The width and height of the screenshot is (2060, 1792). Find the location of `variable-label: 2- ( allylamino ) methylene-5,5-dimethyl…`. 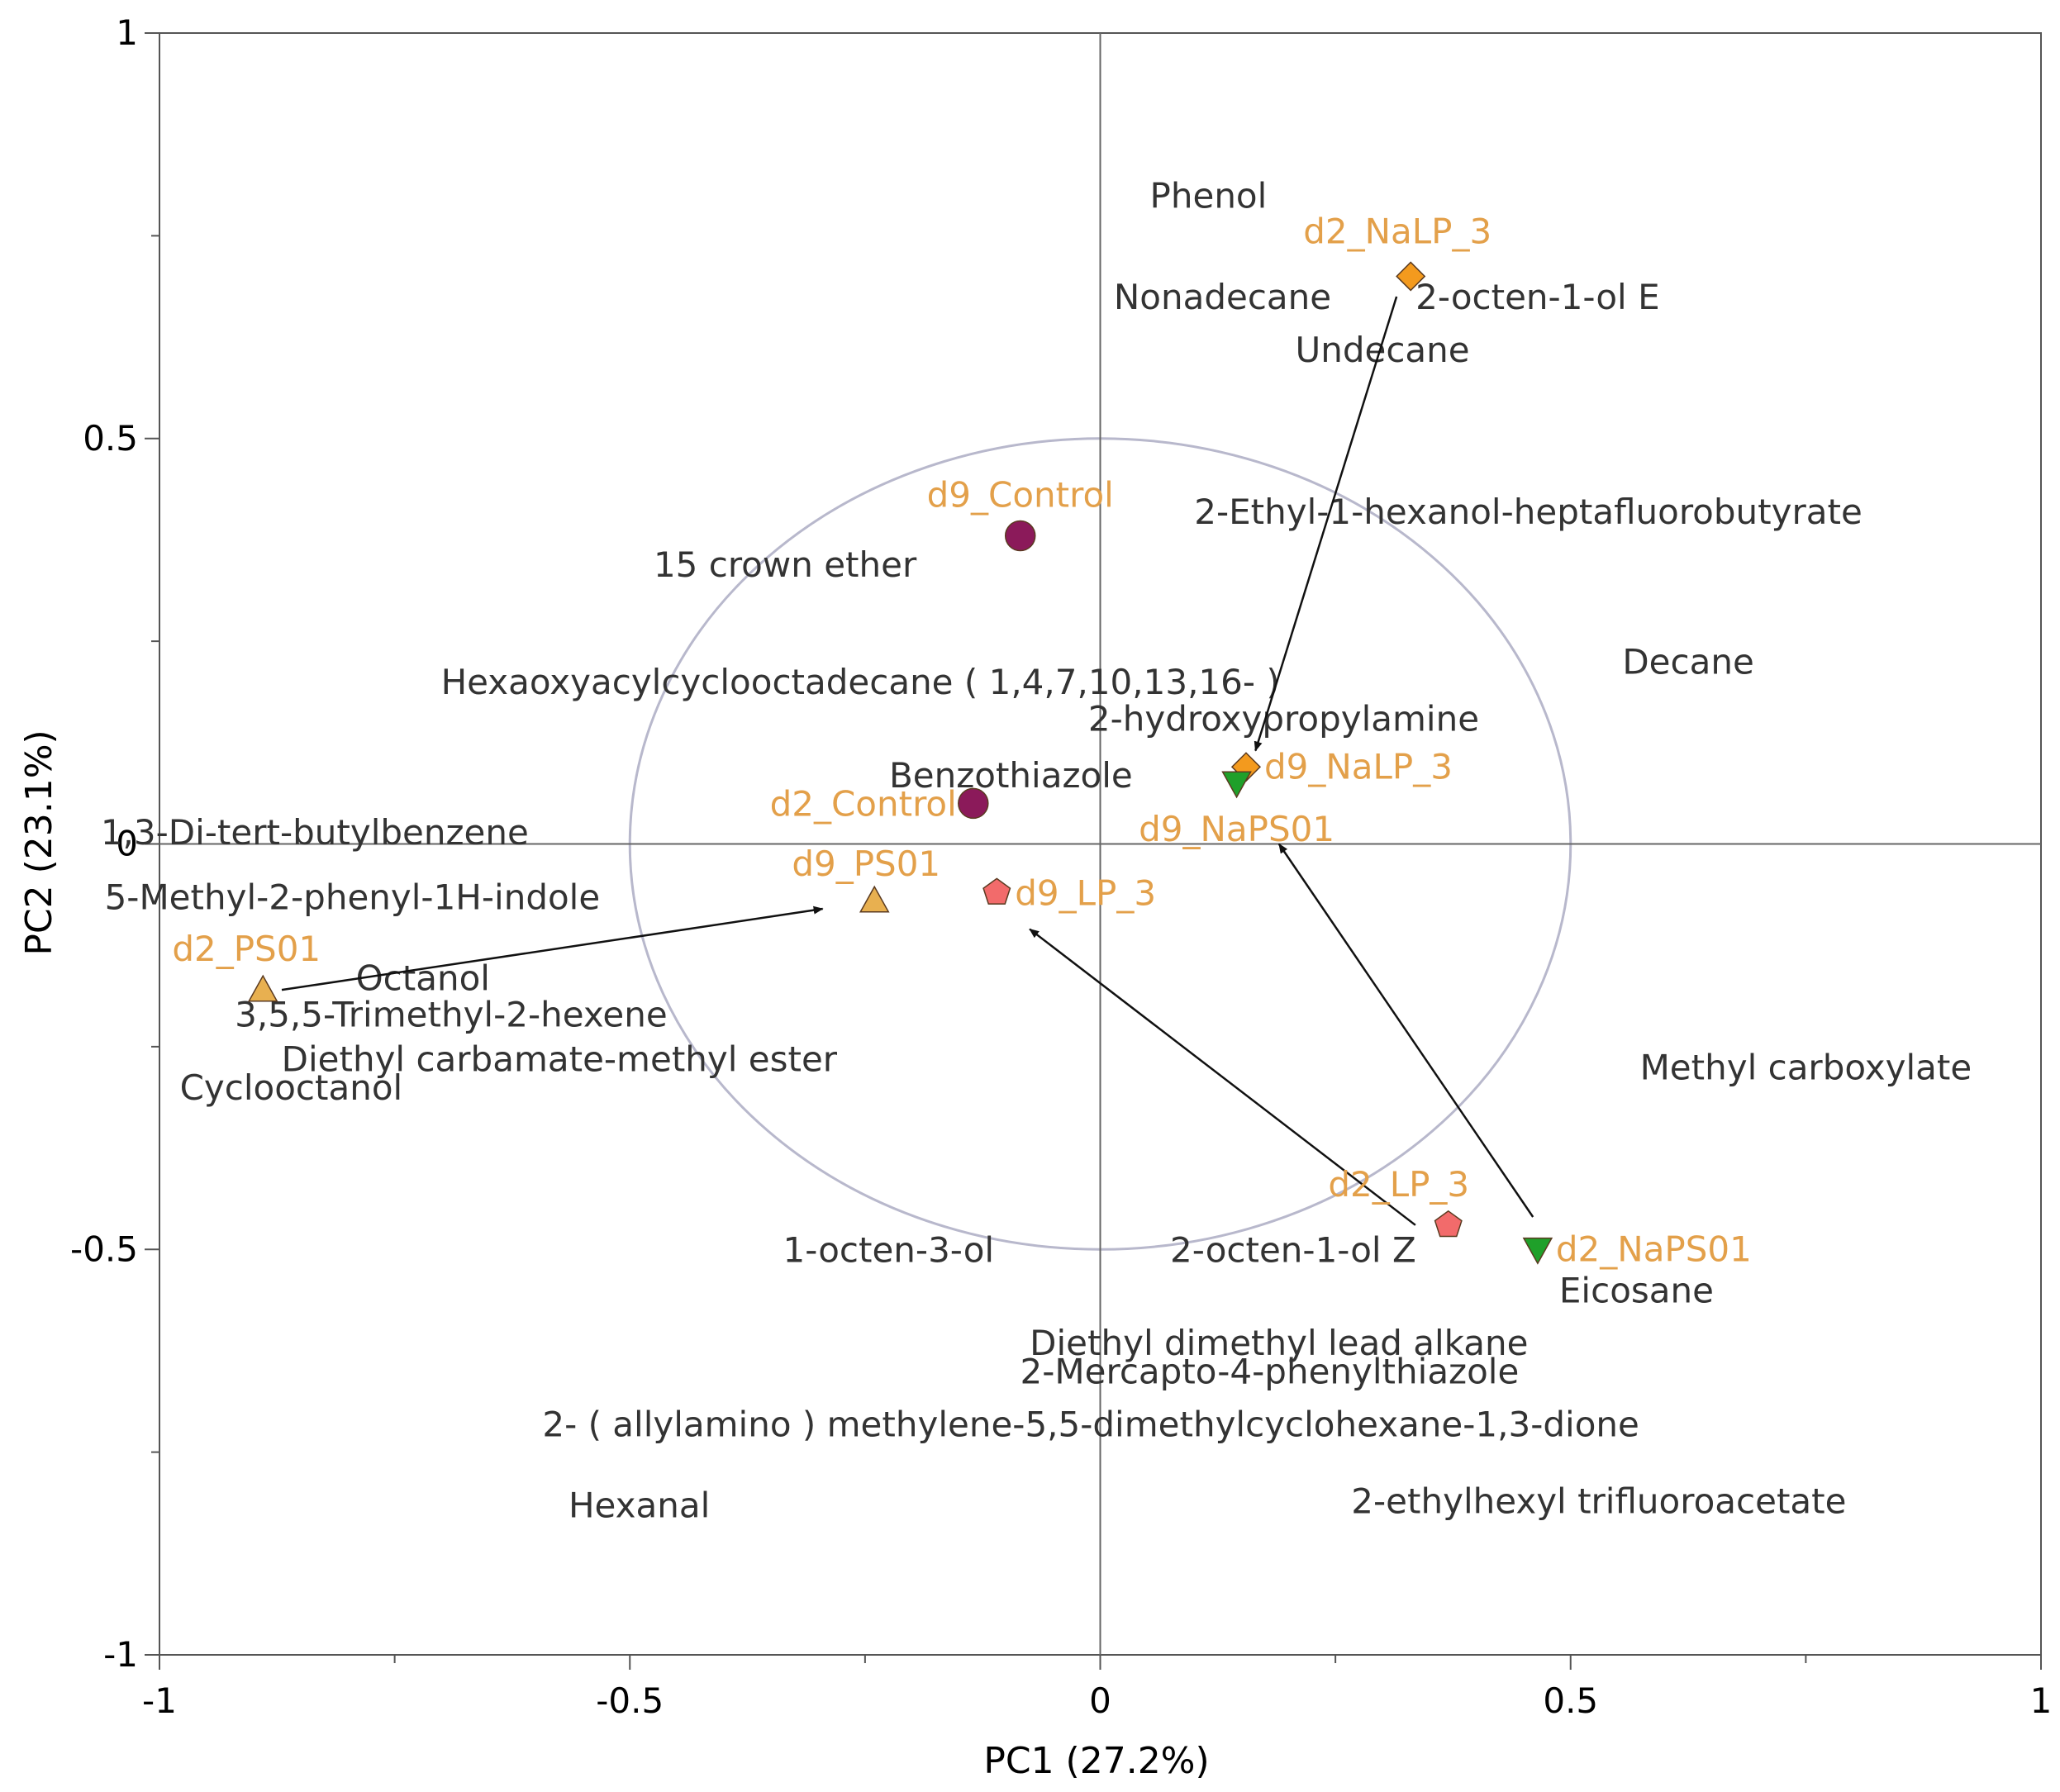

variable-label: 2- ( allylamino ) methylene-5,5-dimethyl… is located at coordinates (1090, 1424).